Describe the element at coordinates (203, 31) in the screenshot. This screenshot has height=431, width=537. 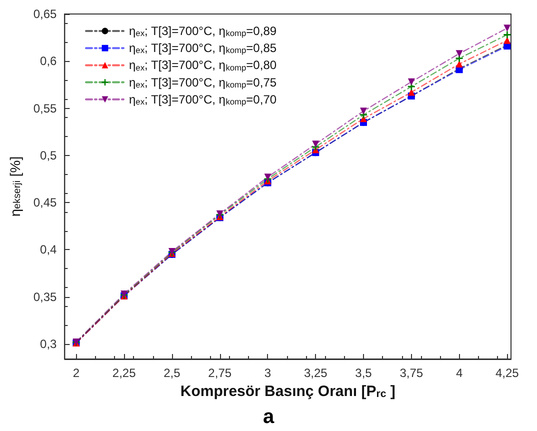
I see `legend-label: ηex; T[3]=700°C, ηkomp=0,89` at that location.